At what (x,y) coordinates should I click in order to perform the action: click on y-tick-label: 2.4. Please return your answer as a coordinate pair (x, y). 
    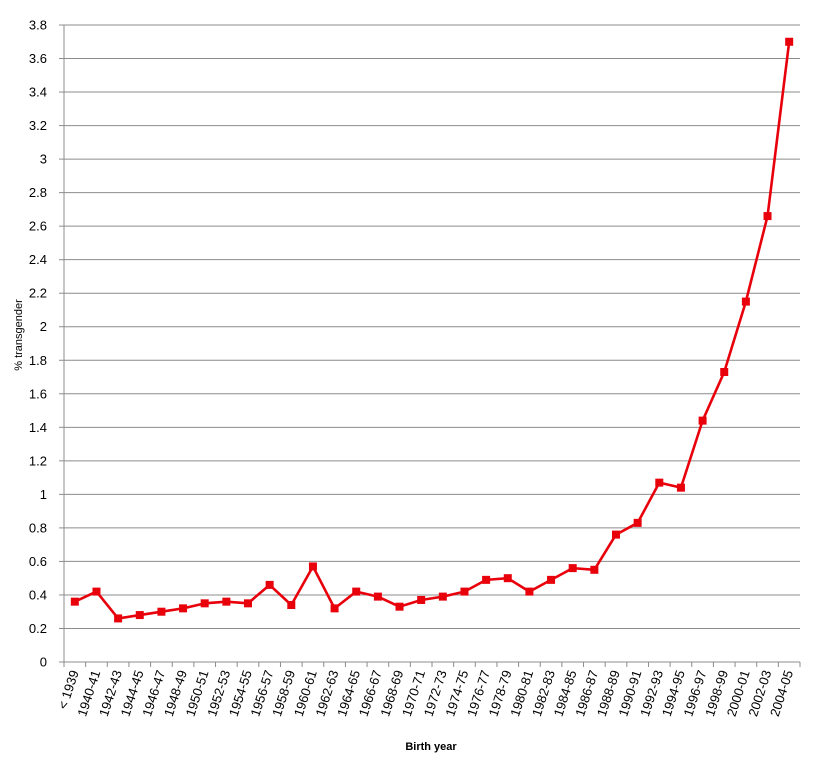
    Looking at the image, I should click on (38, 259).